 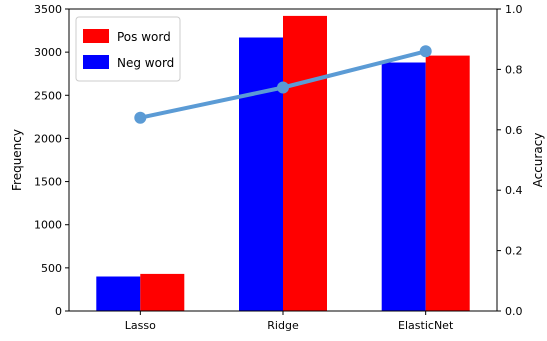 I want to click on y-tick-label-500: 500, so click(x=51, y=268).